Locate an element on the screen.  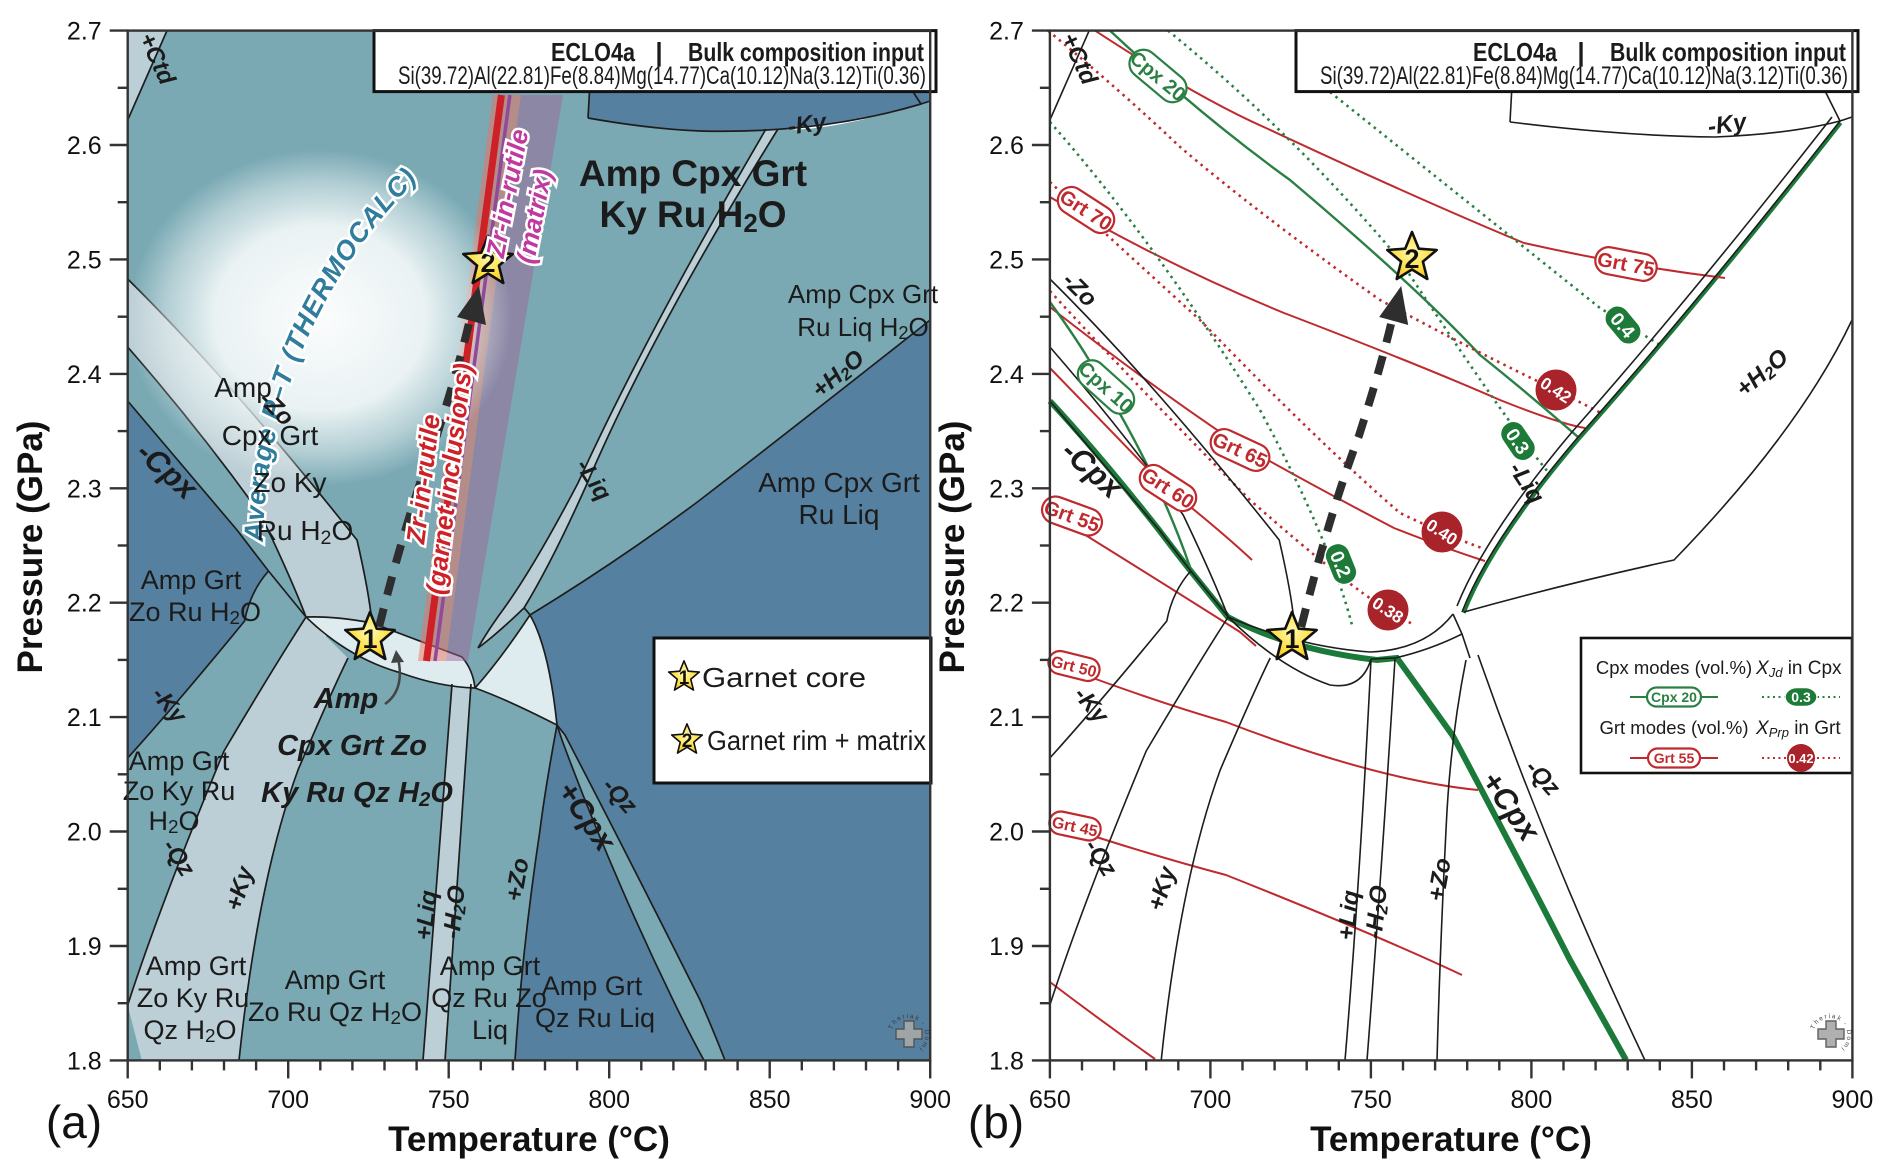
svg-text: 0.42 is located at coordinates (1800, 758).